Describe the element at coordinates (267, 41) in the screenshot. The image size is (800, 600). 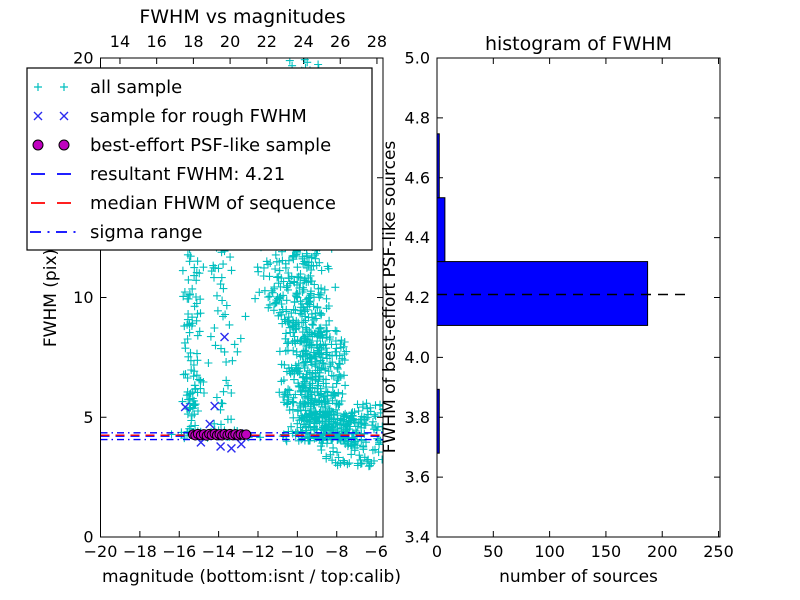
I see `tick-label: 22` at that location.